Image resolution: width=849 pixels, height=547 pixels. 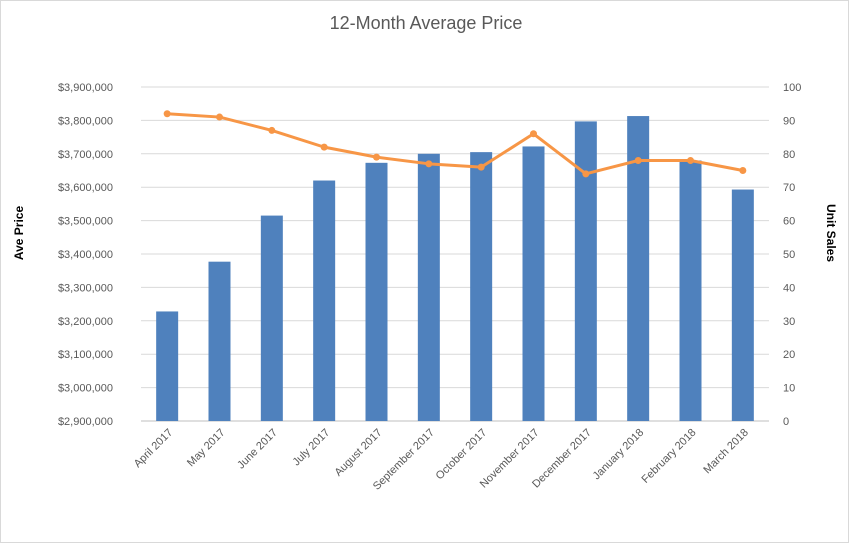 I want to click on y2-tick-label: 0, so click(x=786, y=422).